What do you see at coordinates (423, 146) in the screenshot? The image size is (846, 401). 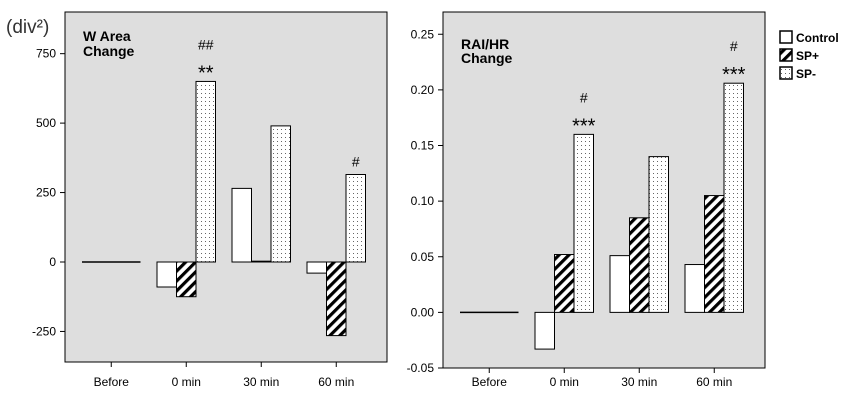 I see `y-tick-label: 0.15` at bounding box center [423, 146].